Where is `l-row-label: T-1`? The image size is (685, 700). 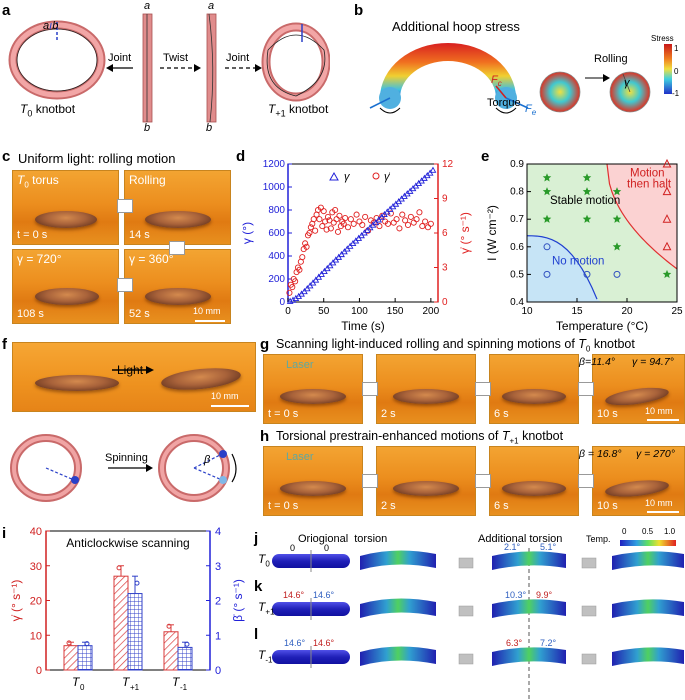
l-row-label: T-1 is located at coordinates (265, 656).